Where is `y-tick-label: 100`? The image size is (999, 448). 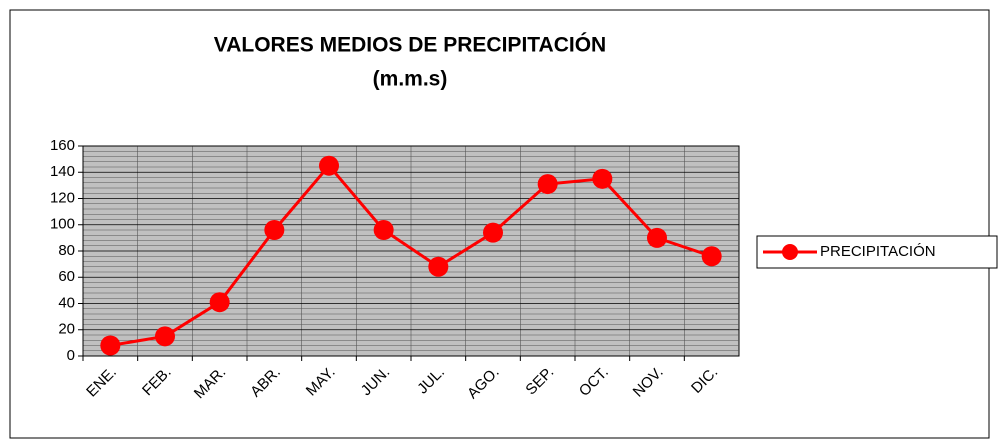 y-tick-label: 100 is located at coordinates (62, 224).